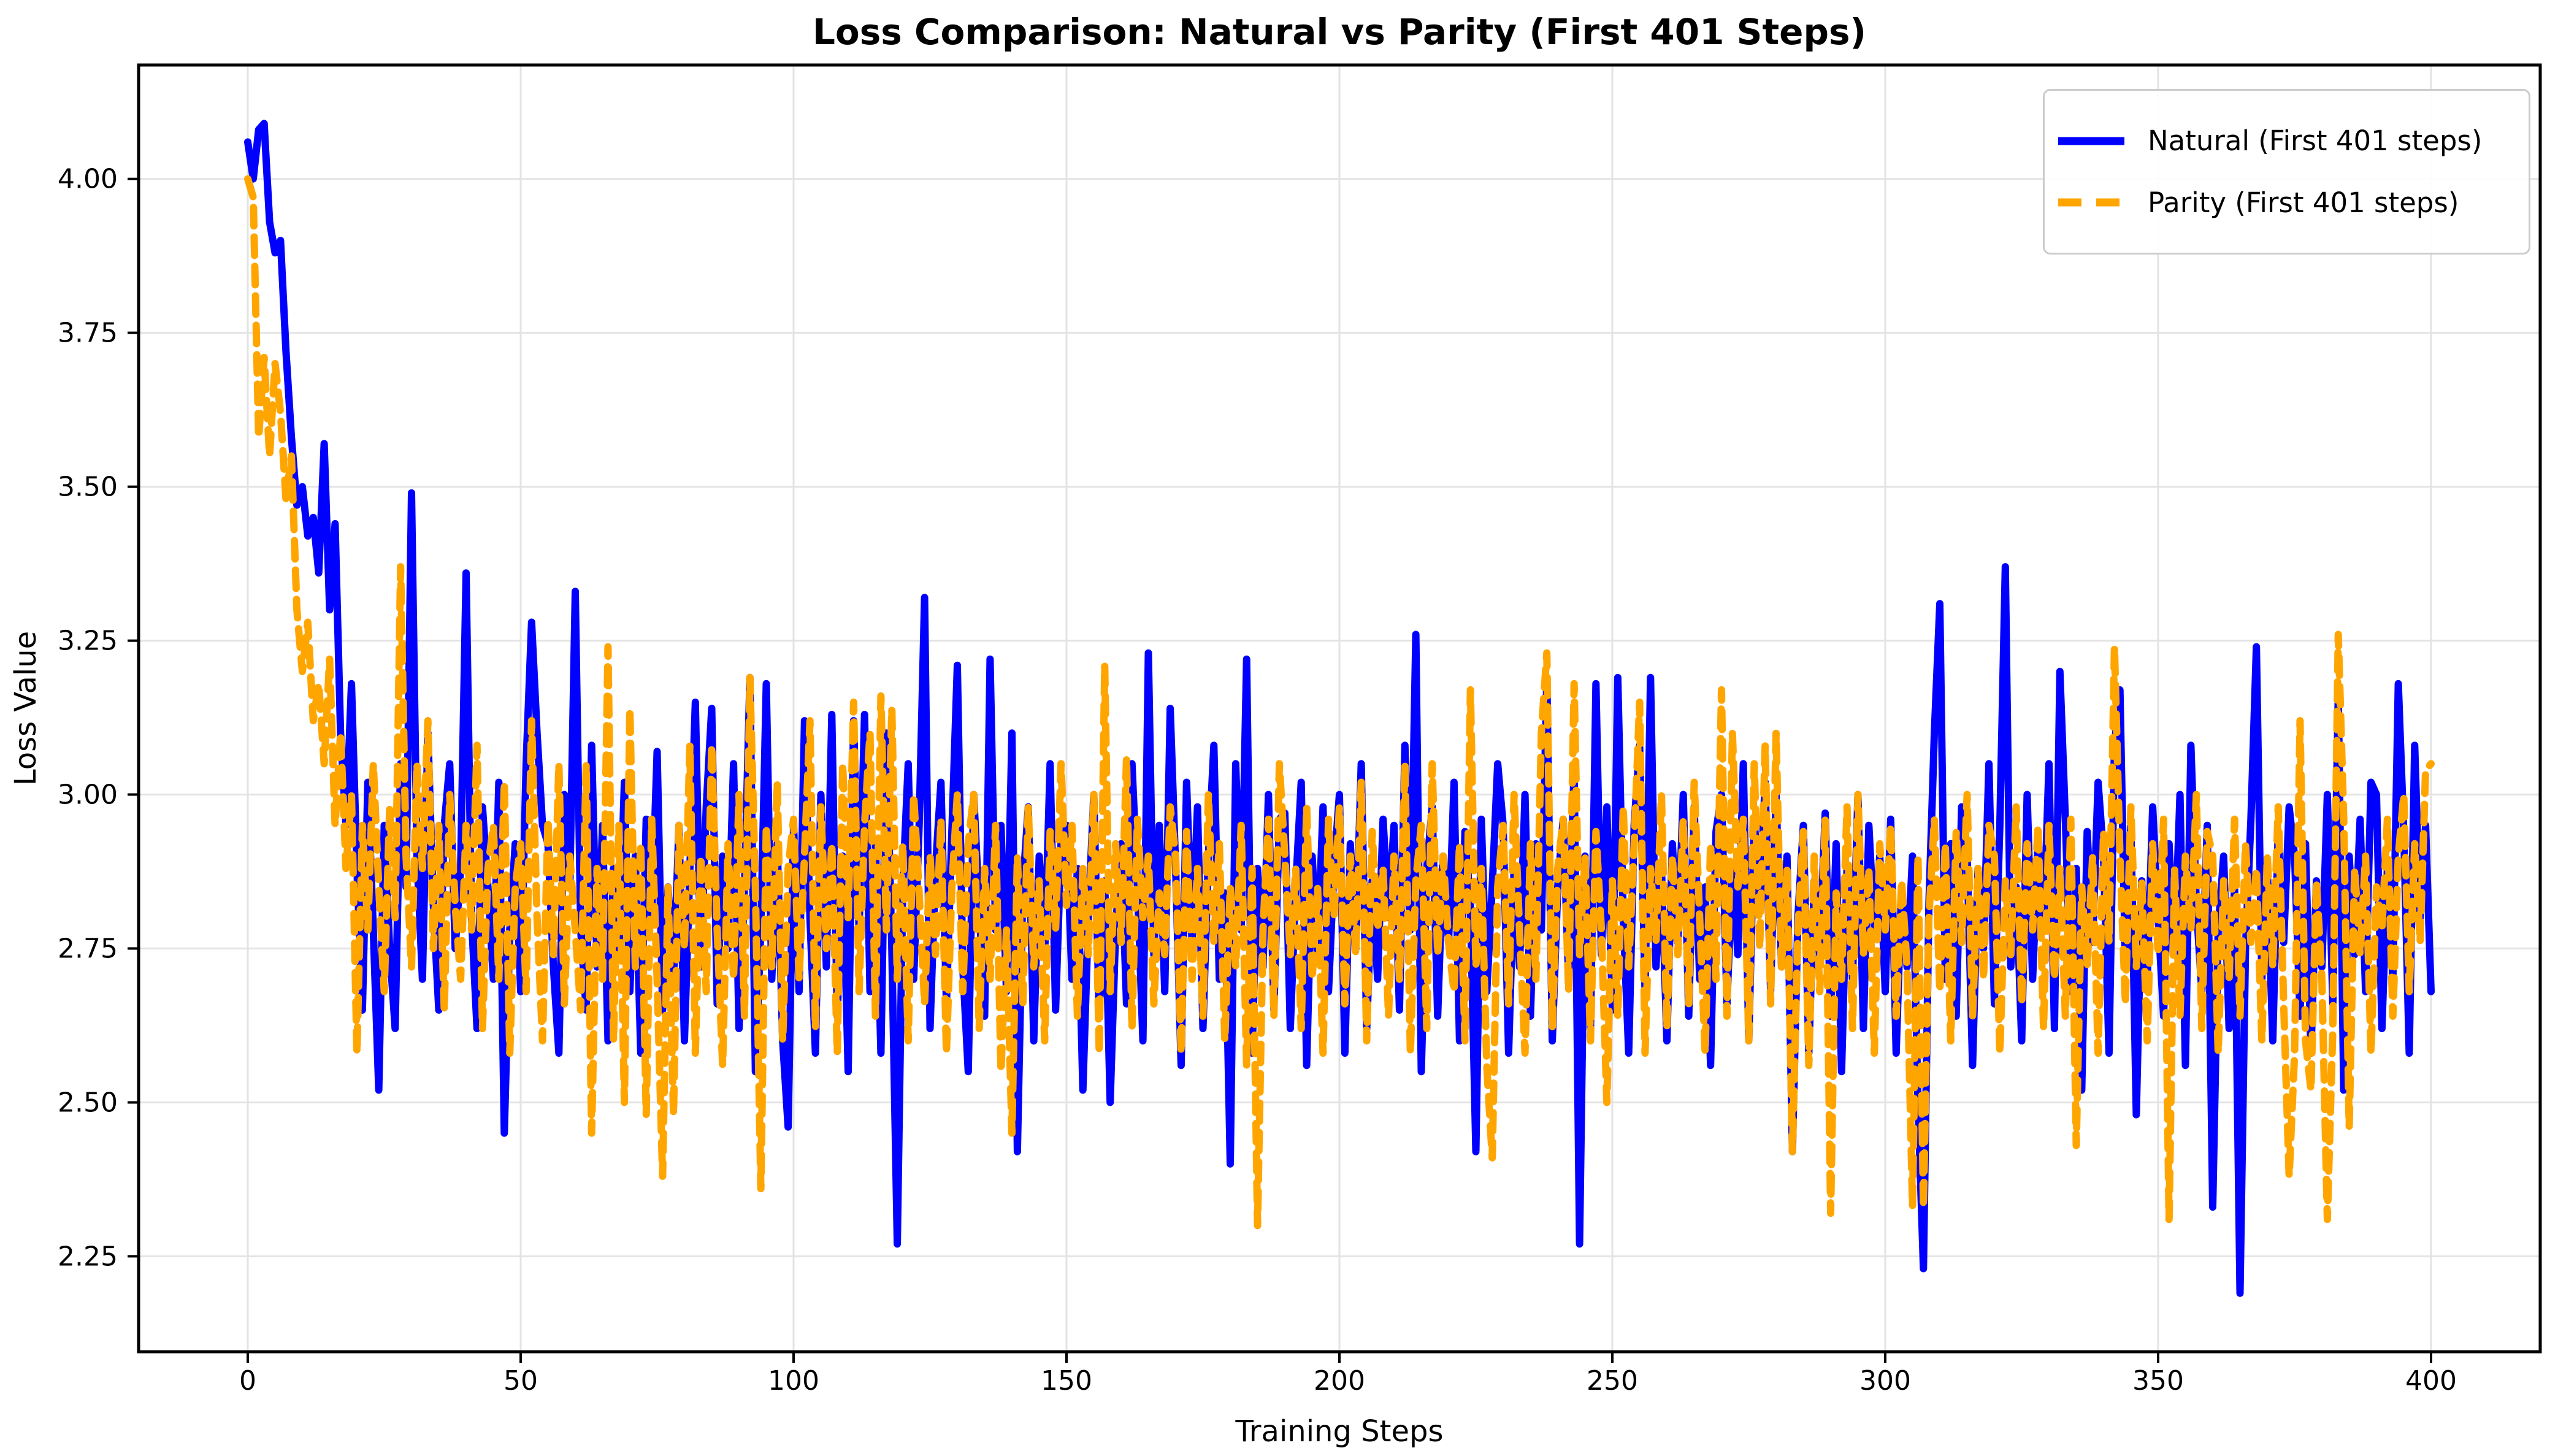 The image size is (2558, 1456). I want to click on svg-text: 3.75, so click(88, 333).